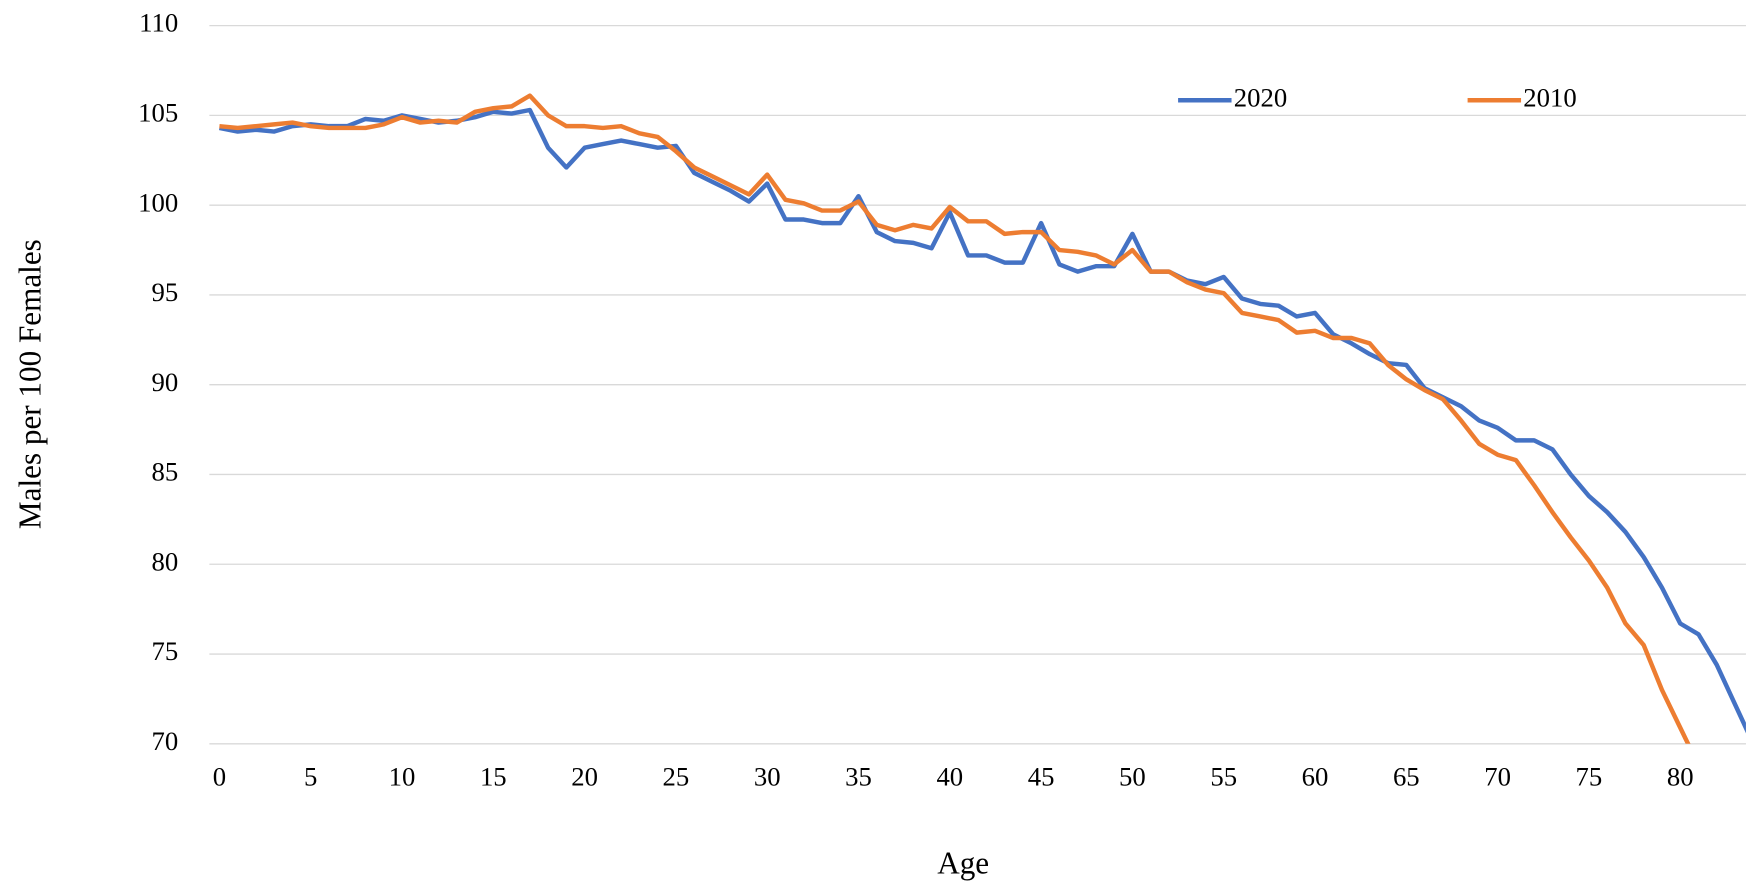 This screenshot has height=893, width=1746. Describe the element at coordinates (767, 777) in the screenshot. I see `x-tick-label: 30` at that location.